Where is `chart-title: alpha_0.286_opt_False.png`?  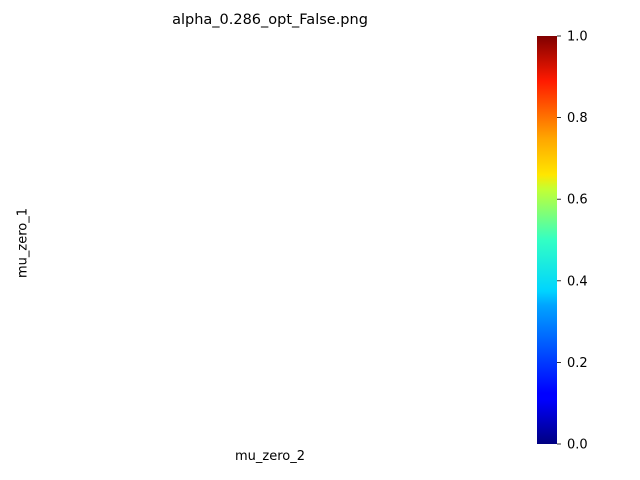
chart-title: alpha_0.286_opt_False.png is located at coordinates (270, 20).